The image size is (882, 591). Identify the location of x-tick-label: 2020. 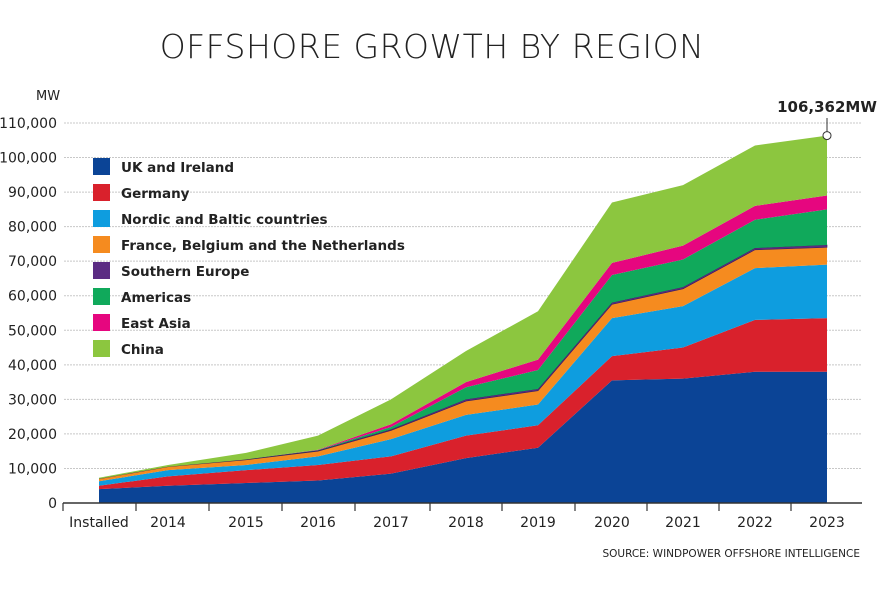
(612, 523).